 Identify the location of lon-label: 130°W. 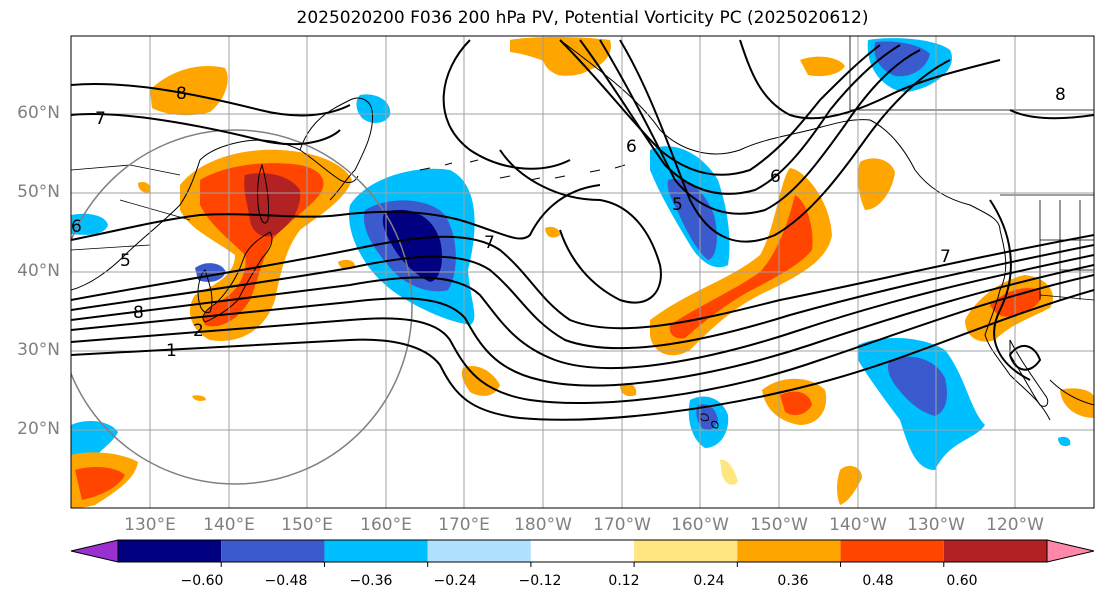
(936, 525).